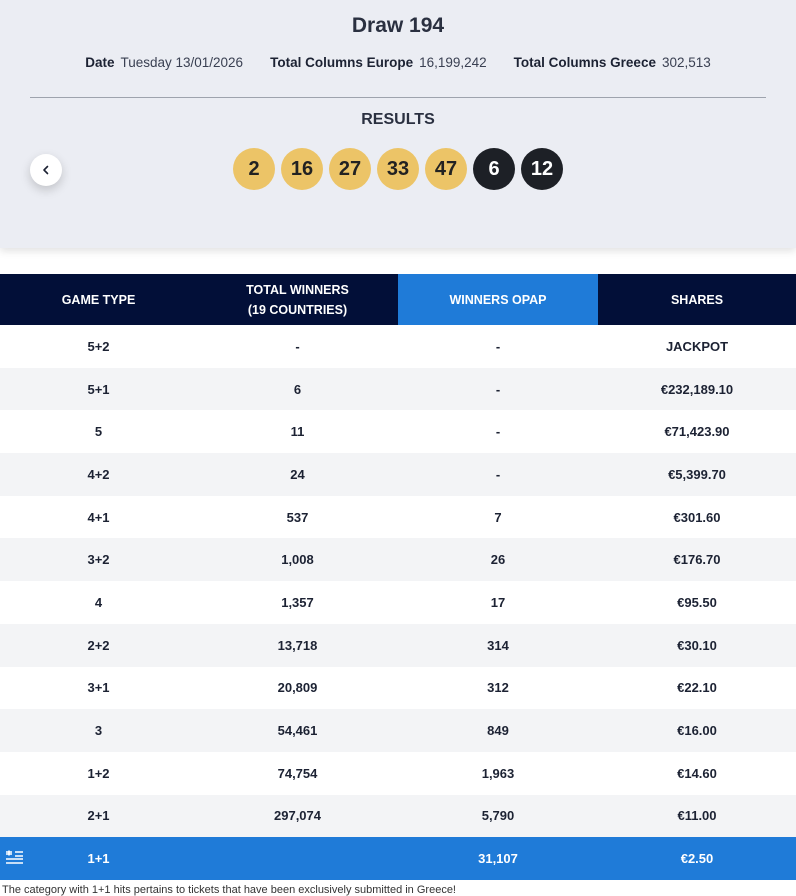  I want to click on number-ball: 33, so click(398, 169).